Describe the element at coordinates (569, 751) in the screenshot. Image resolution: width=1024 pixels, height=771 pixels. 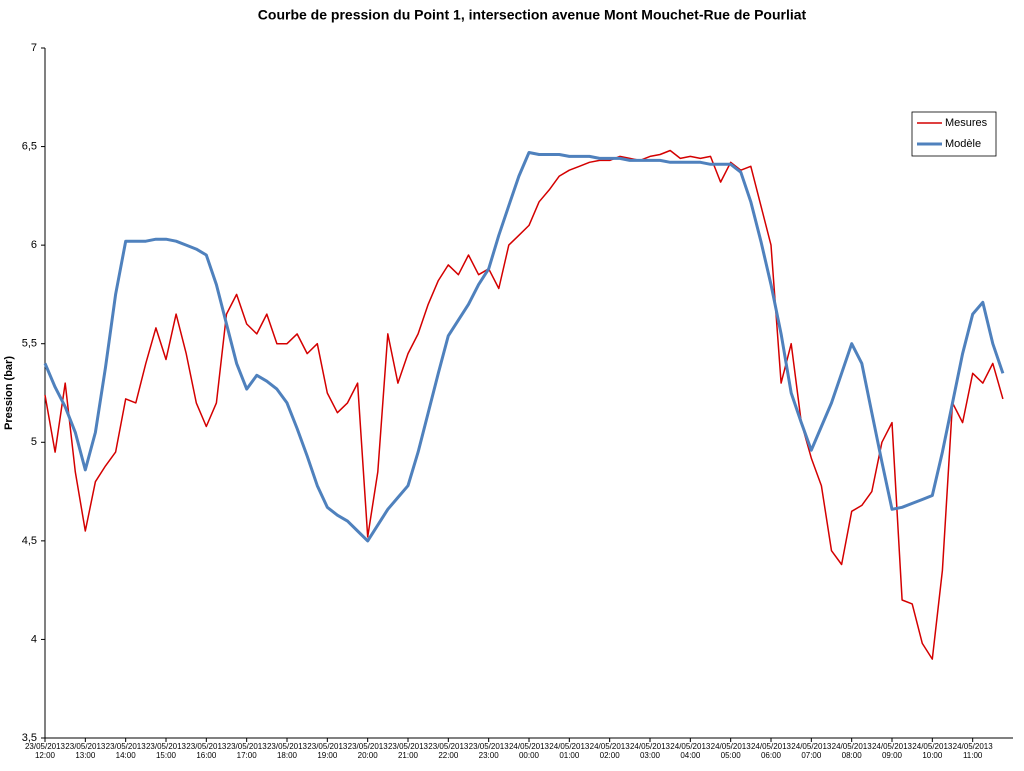
I see `x-tick-label: 24/05/2013 01:00` at that location.